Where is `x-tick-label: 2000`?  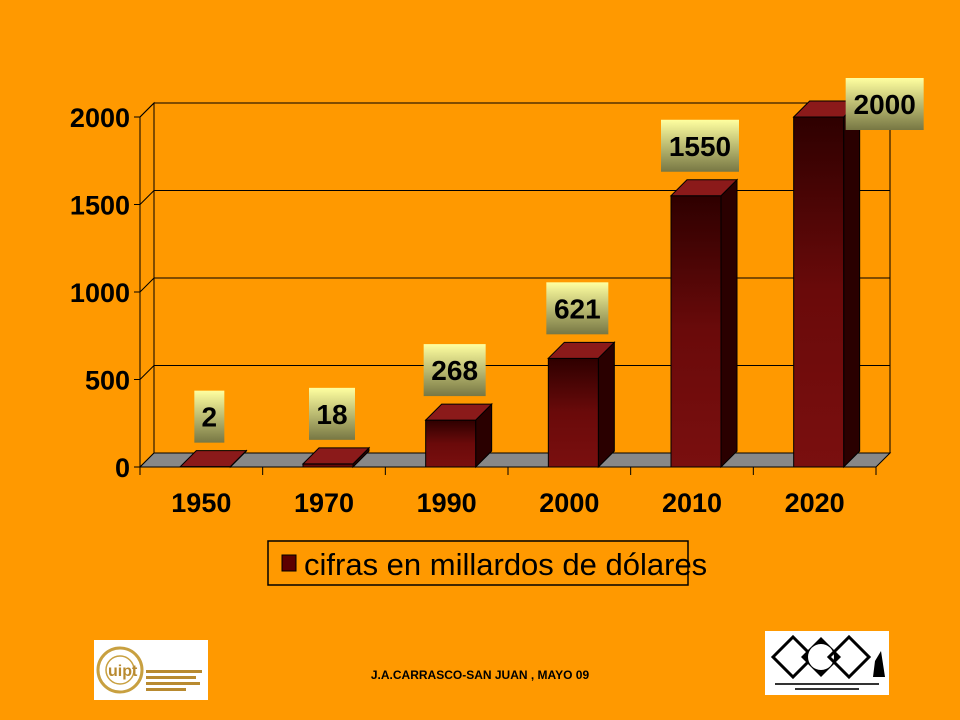 x-tick-label: 2000 is located at coordinates (569, 503).